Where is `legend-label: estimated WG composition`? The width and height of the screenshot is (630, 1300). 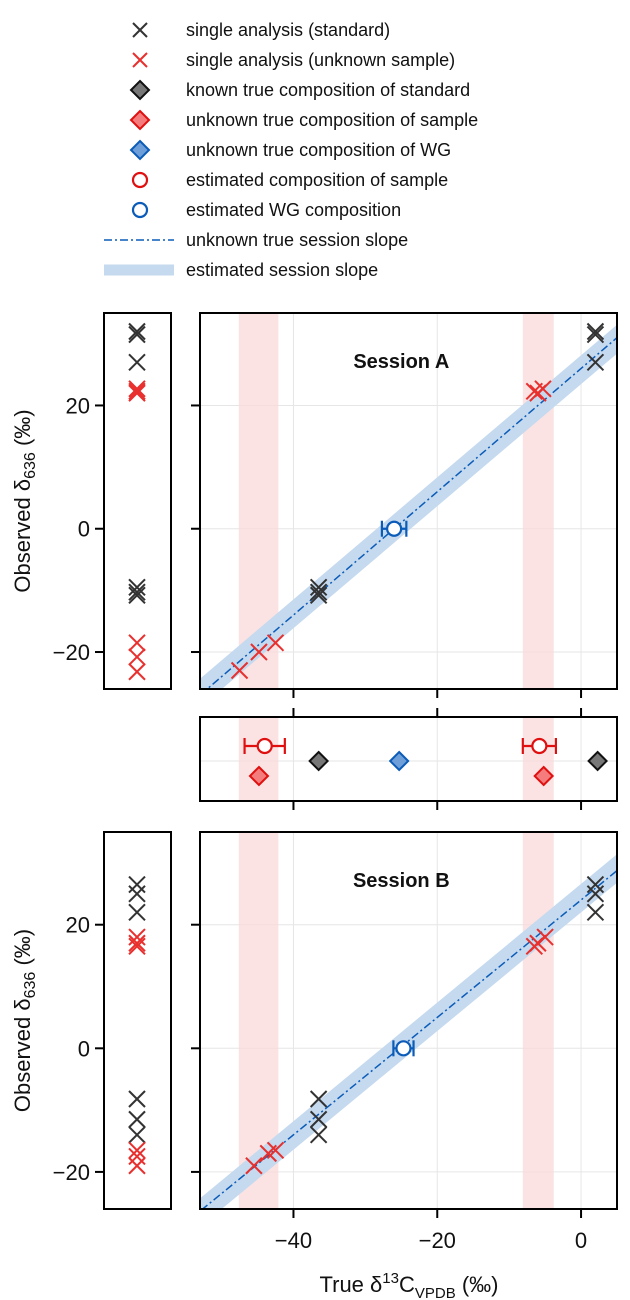 legend-label: estimated WG composition is located at coordinates (293, 210).